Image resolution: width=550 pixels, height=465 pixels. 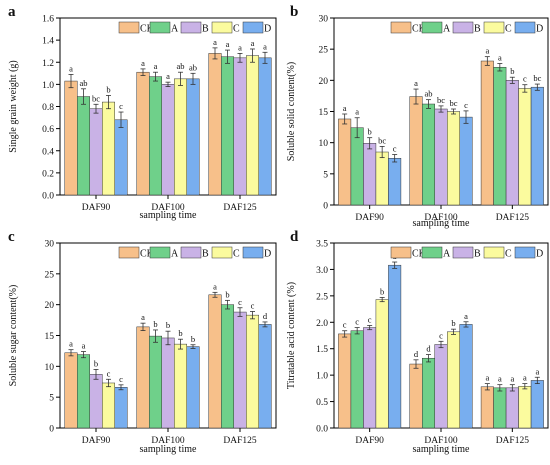 What do you see at coordinates (322, 297) in the screenshot?
I see `y-tick-label: 2.5` at bounding box center [322, 297].